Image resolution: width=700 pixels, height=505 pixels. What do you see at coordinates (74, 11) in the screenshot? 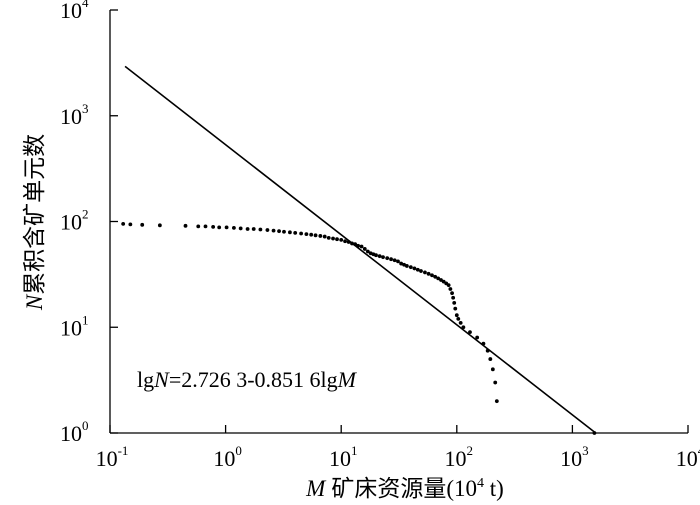
I see `y-tick-label-4: 10⁴` at bounding box center [74, 11].